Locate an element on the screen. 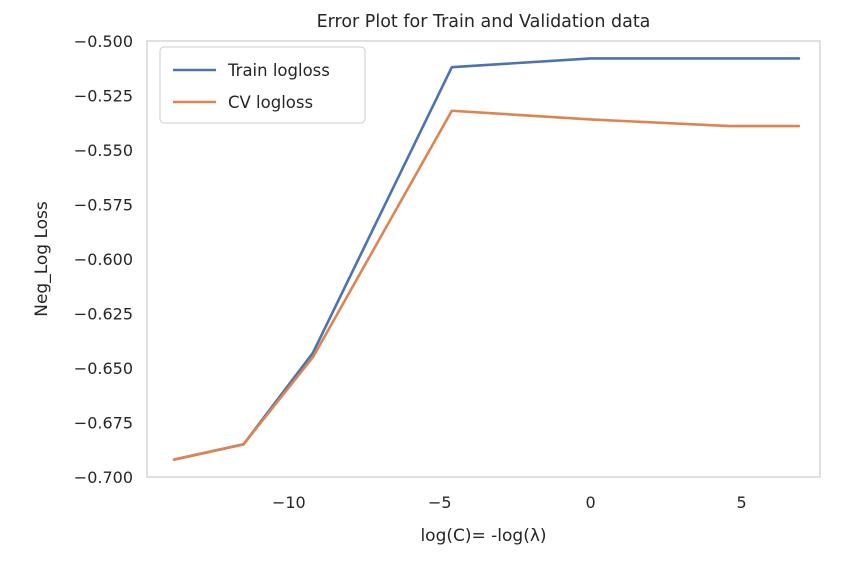 The image size is (866, 568). legend-box is located at coordinates (262, 85).